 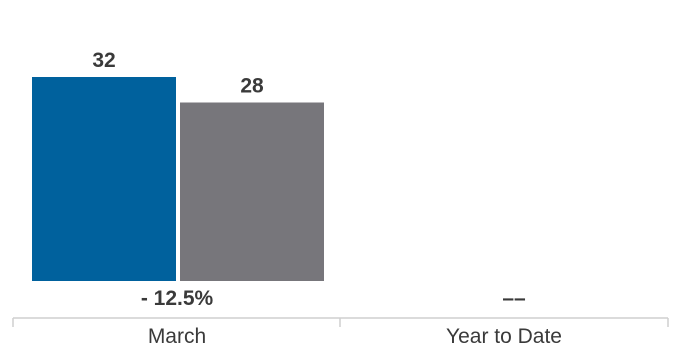 I want to click on value-labels-layer: 32 28, so click(x=178, y=73).